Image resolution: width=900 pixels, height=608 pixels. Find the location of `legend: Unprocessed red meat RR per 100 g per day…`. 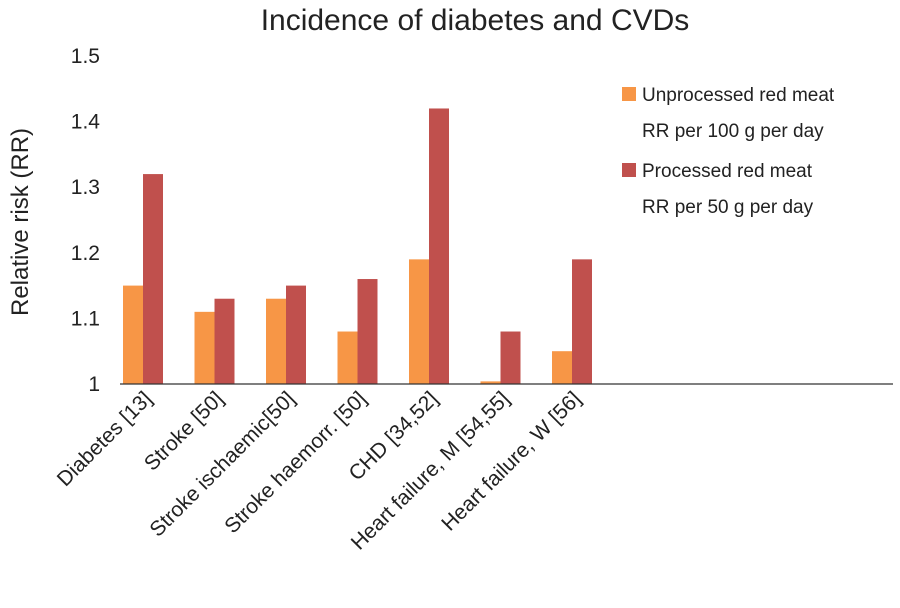

legend: Unprocessed red meat RR per 100 g per day… is located at coordinates (728, 151).